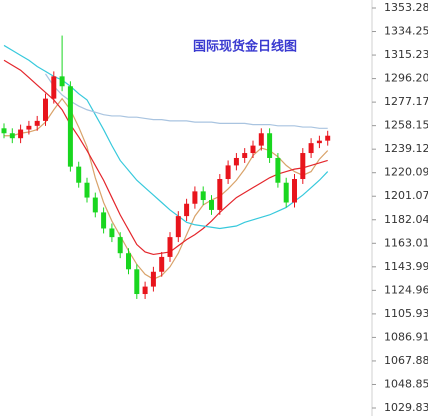  I want to click on y-tick-label: 1163.01, so click(406, 242).